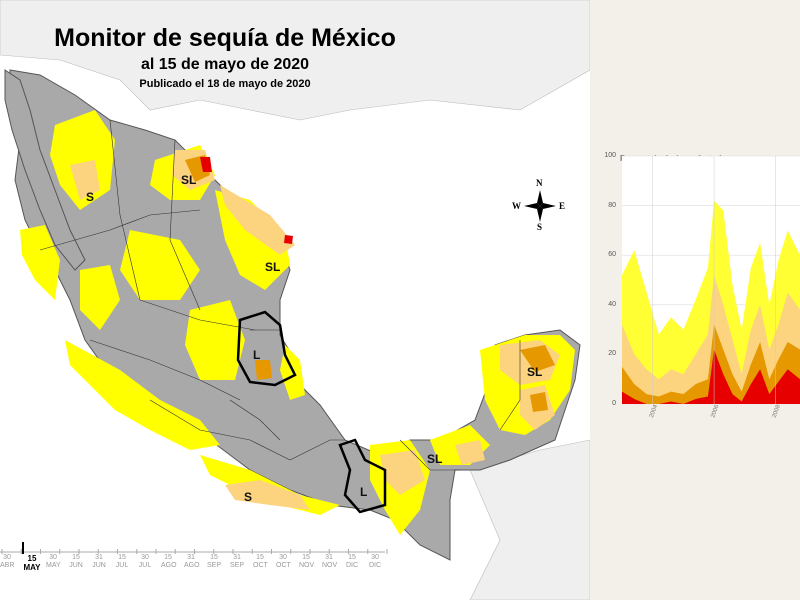 The image size is (800, 600). Describe the element at coordinates (362, 476) in the screenshot. I see `impact-outline-l-south` at that location.